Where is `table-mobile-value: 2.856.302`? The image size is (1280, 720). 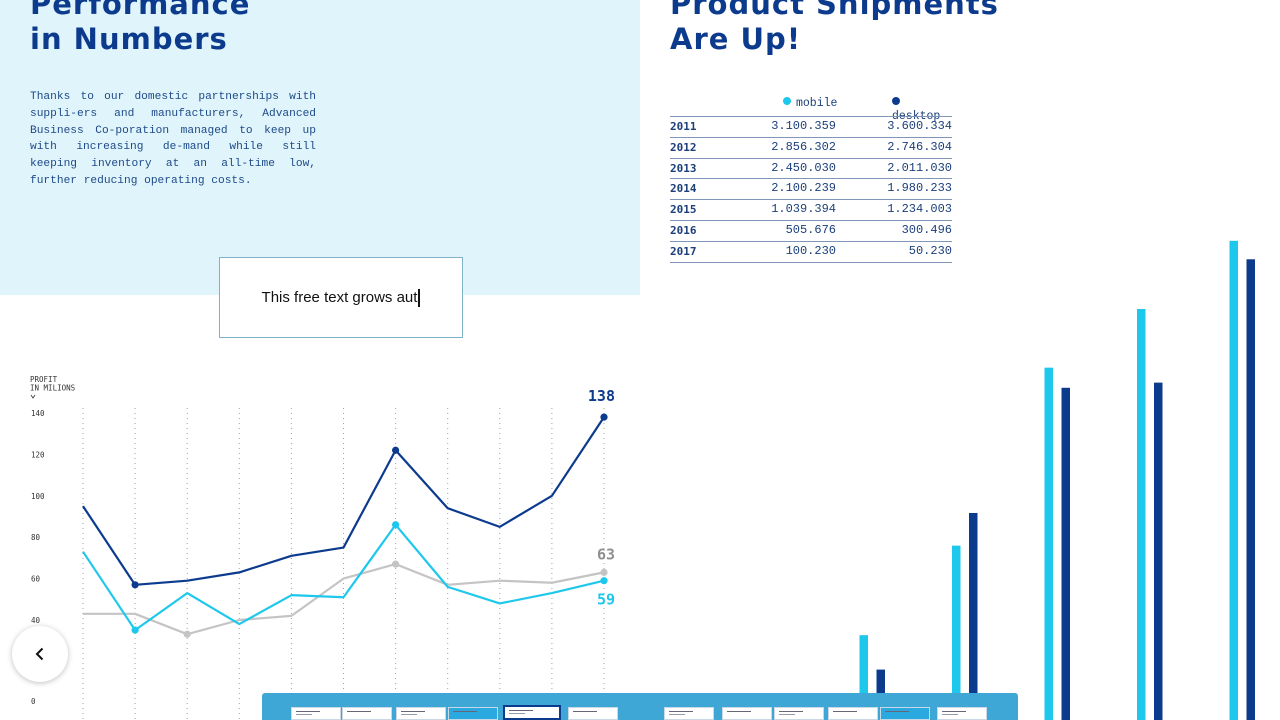
table-mobile-value: 2.856.302 is located at coordinates (803, 146).